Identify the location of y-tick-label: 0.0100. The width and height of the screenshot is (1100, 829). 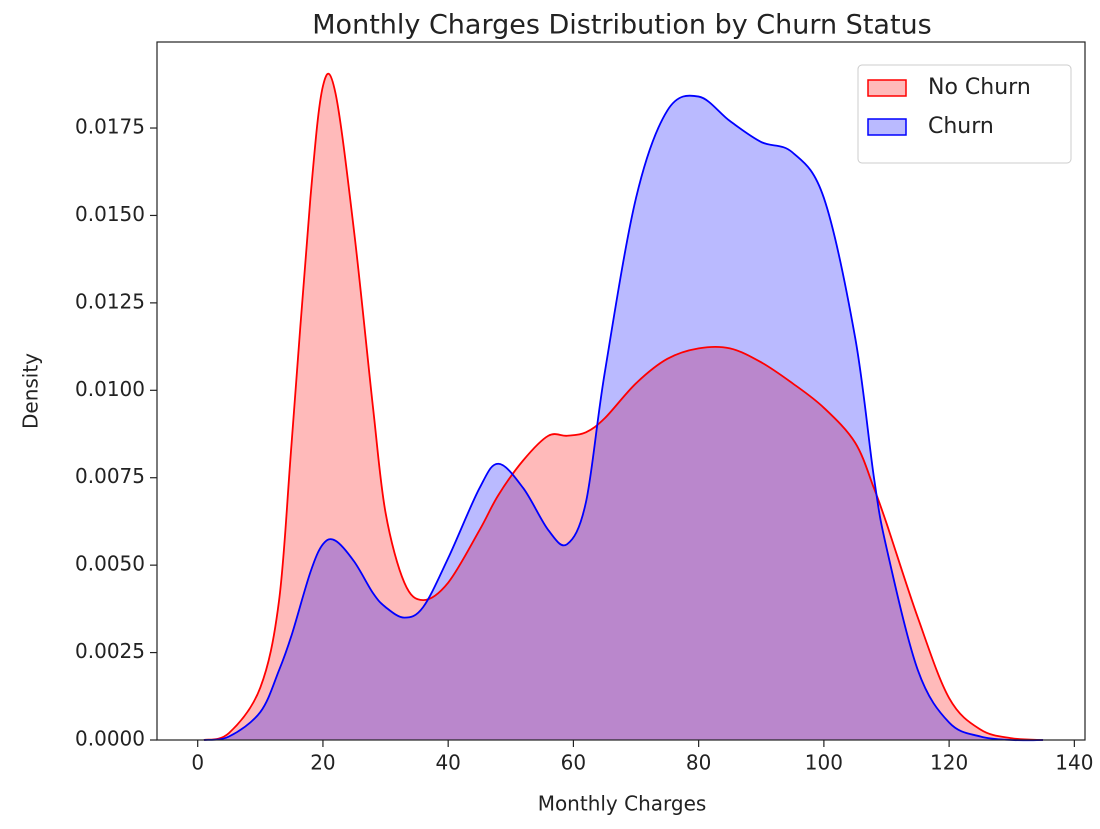
(110, 389).